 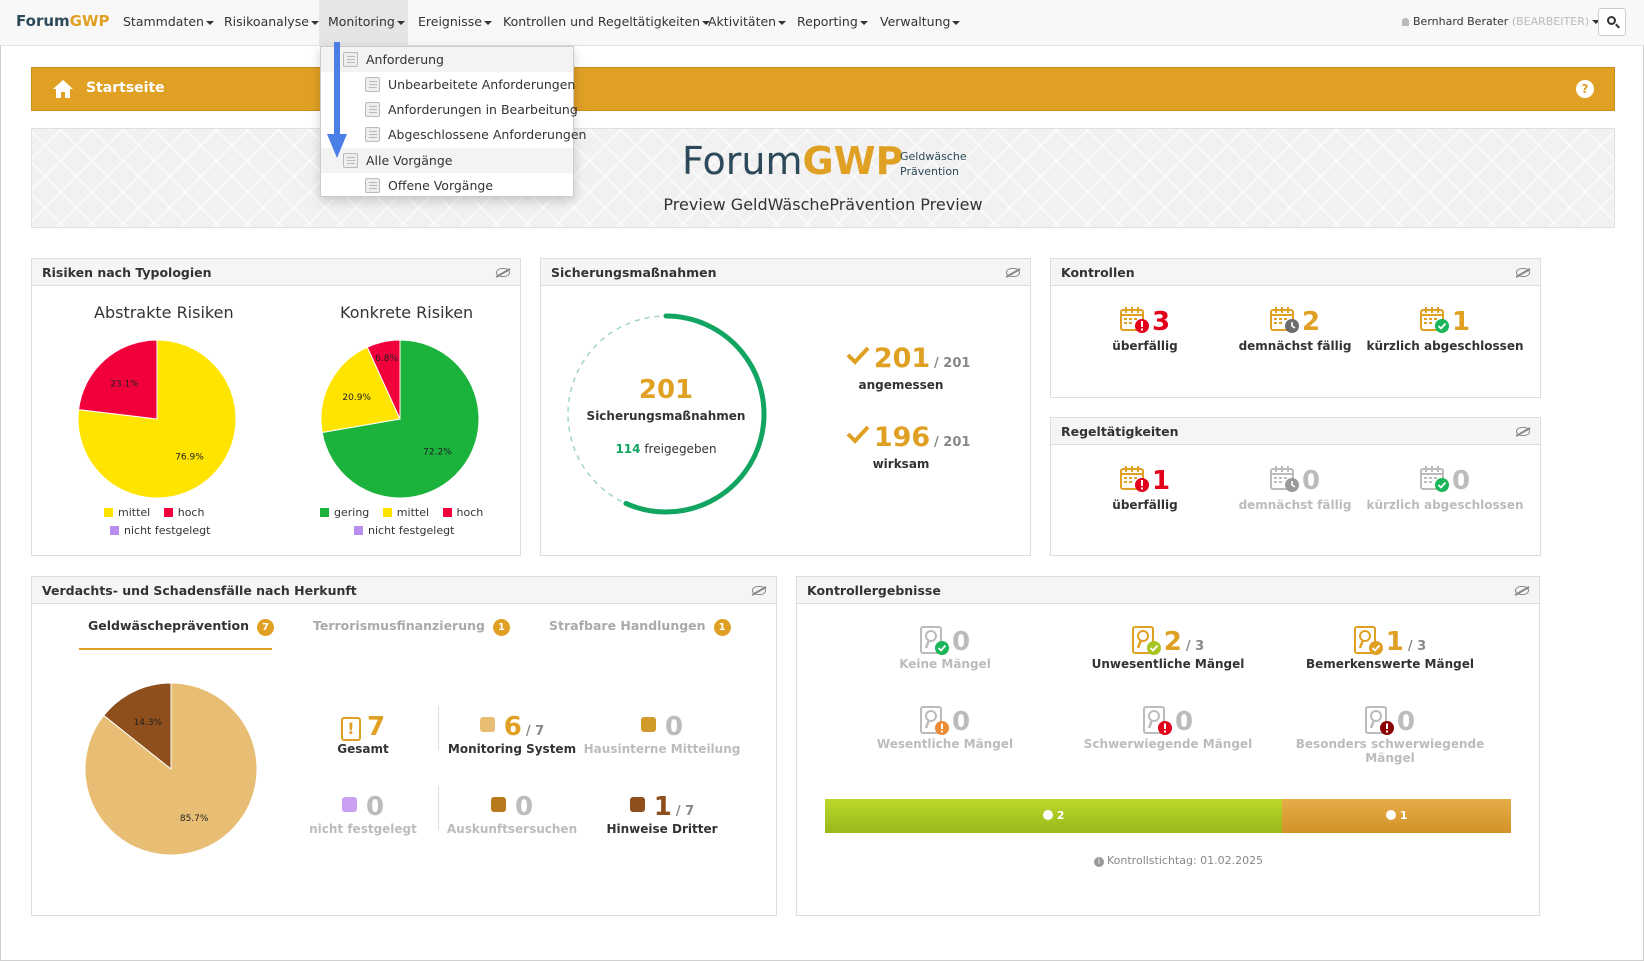 I want to click on pie-slice-Hinweise-Dritter, so click(x=137, y=726).